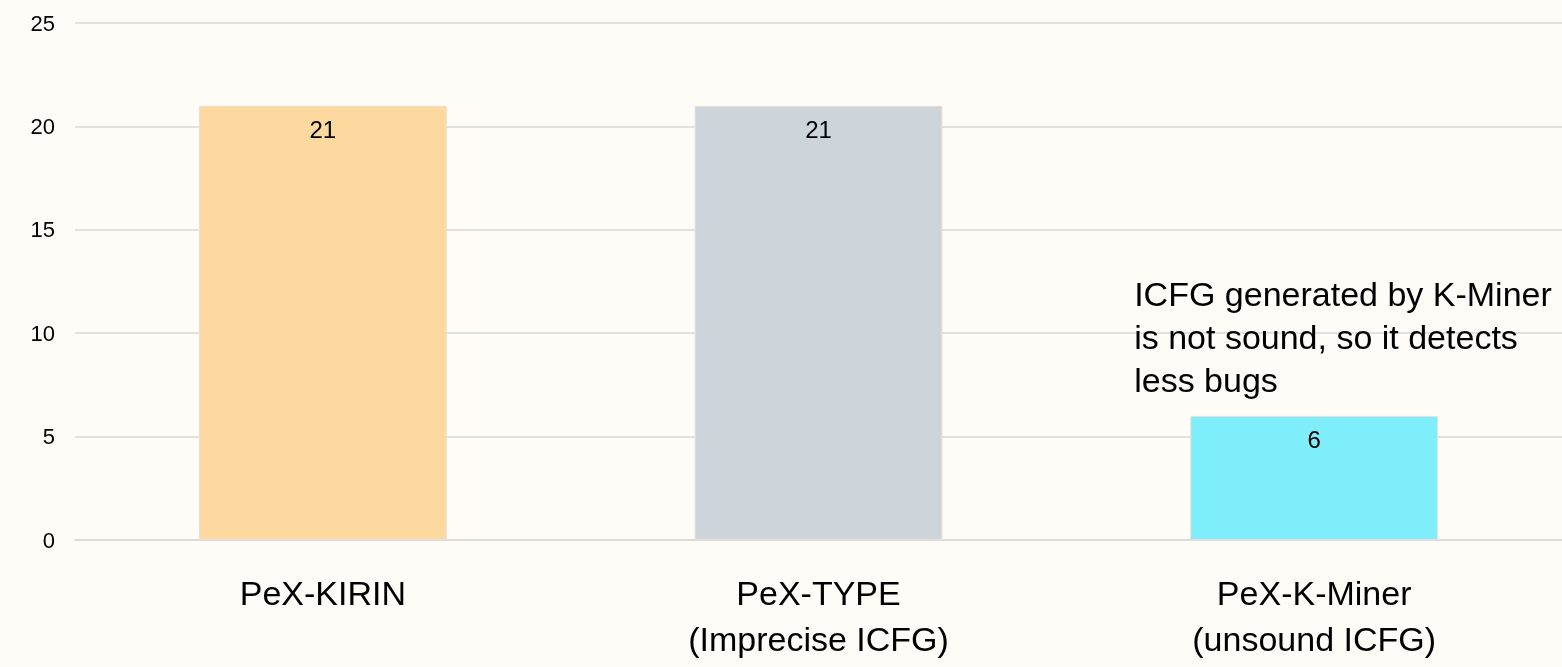  Describe the element at coordinates (48, 437) in the screenshot. I see `y-tick-label: 5` at that location.